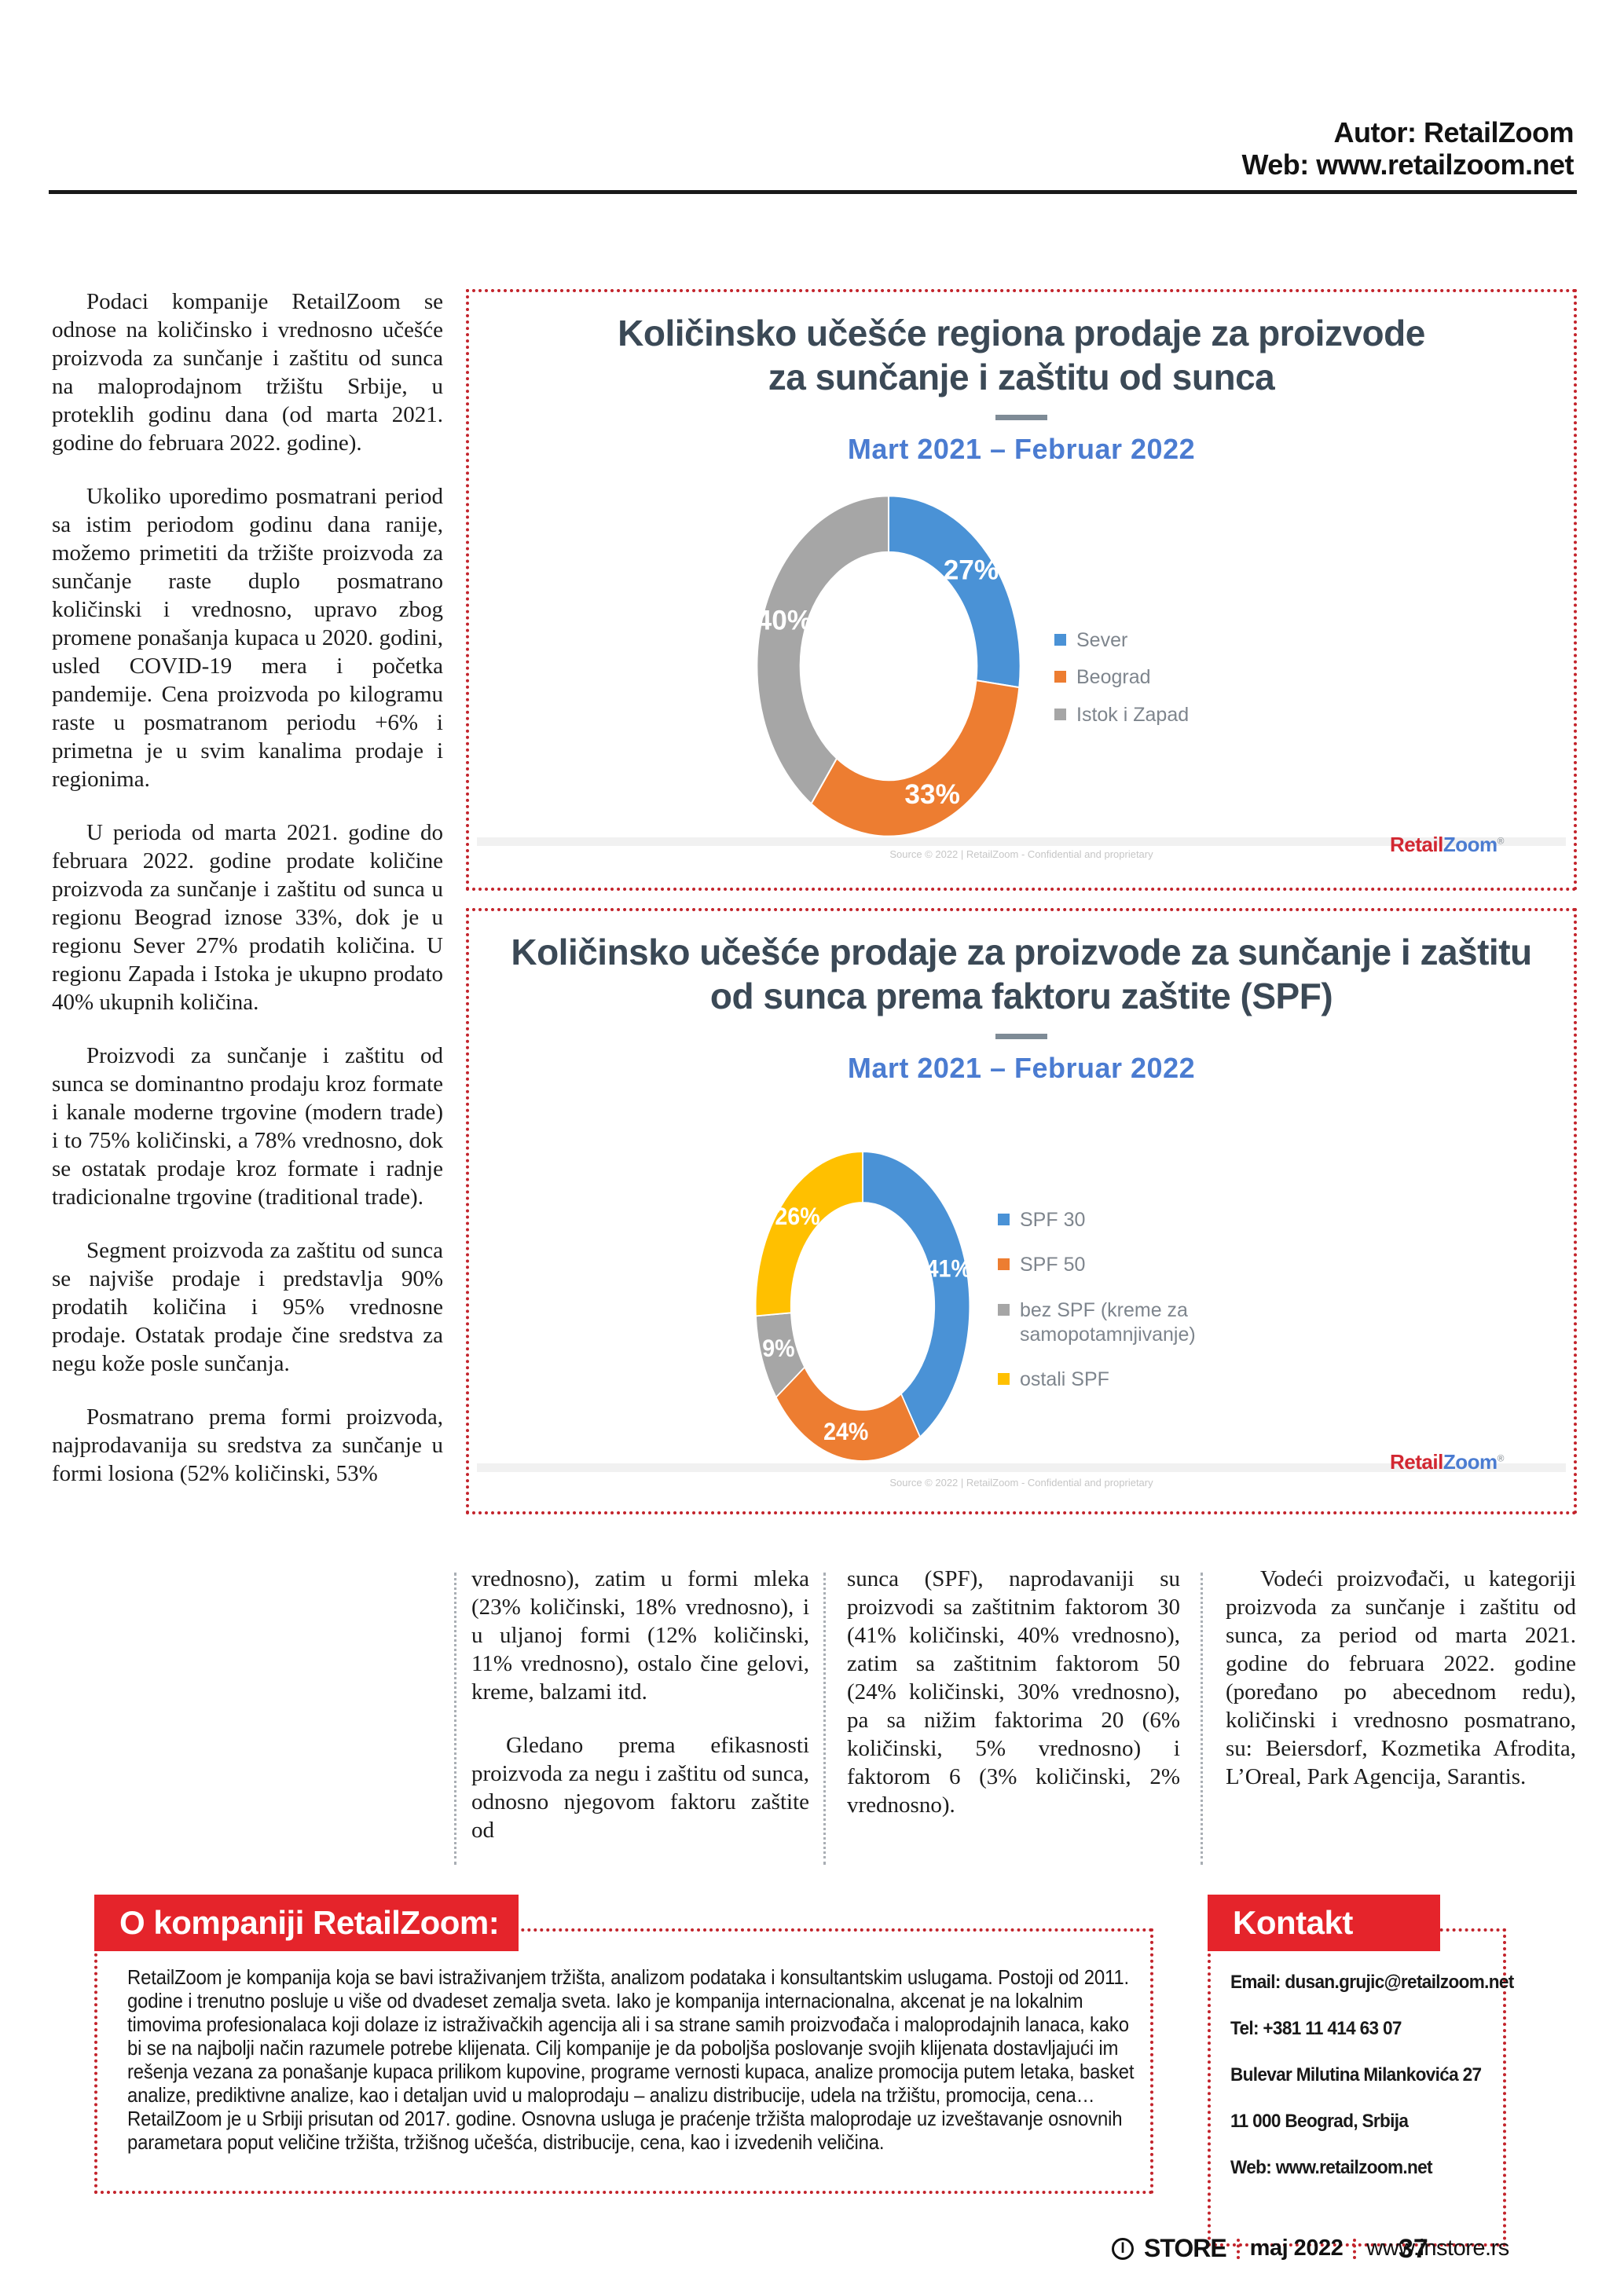  I want to click on contact-box, so click(1357, 2087).